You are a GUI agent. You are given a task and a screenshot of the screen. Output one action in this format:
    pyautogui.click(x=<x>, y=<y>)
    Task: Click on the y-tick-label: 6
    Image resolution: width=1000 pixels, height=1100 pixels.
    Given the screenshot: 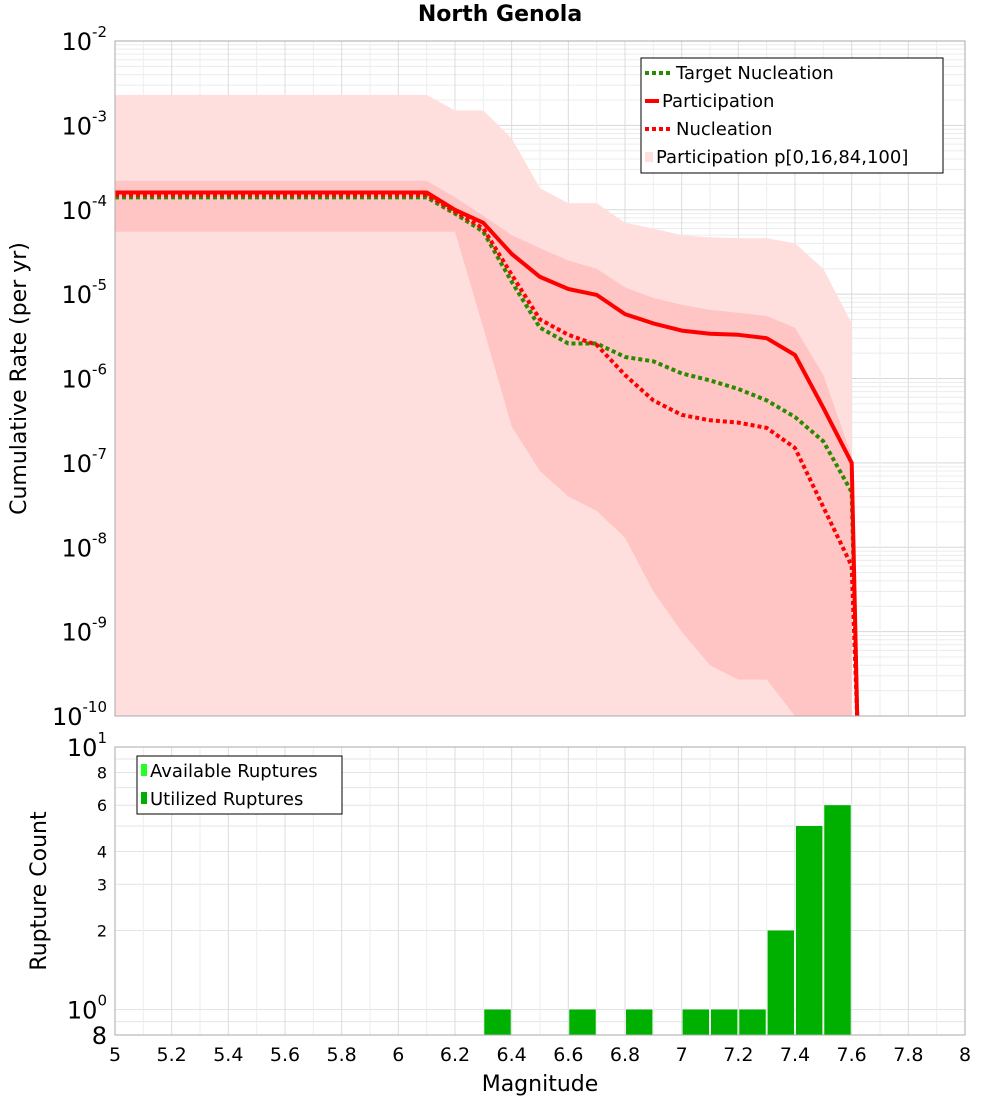 What is the action you would take?
    pyautogui.click(x=102, y=805)
    